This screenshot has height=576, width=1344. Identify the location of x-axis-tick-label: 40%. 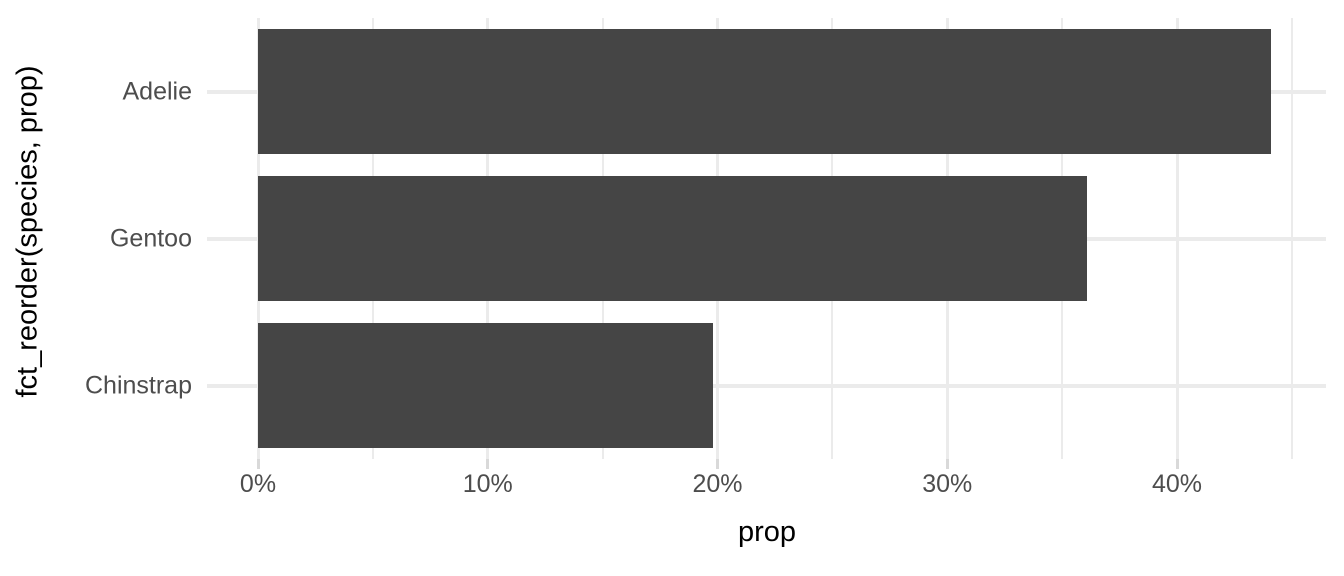
(1177, 484).